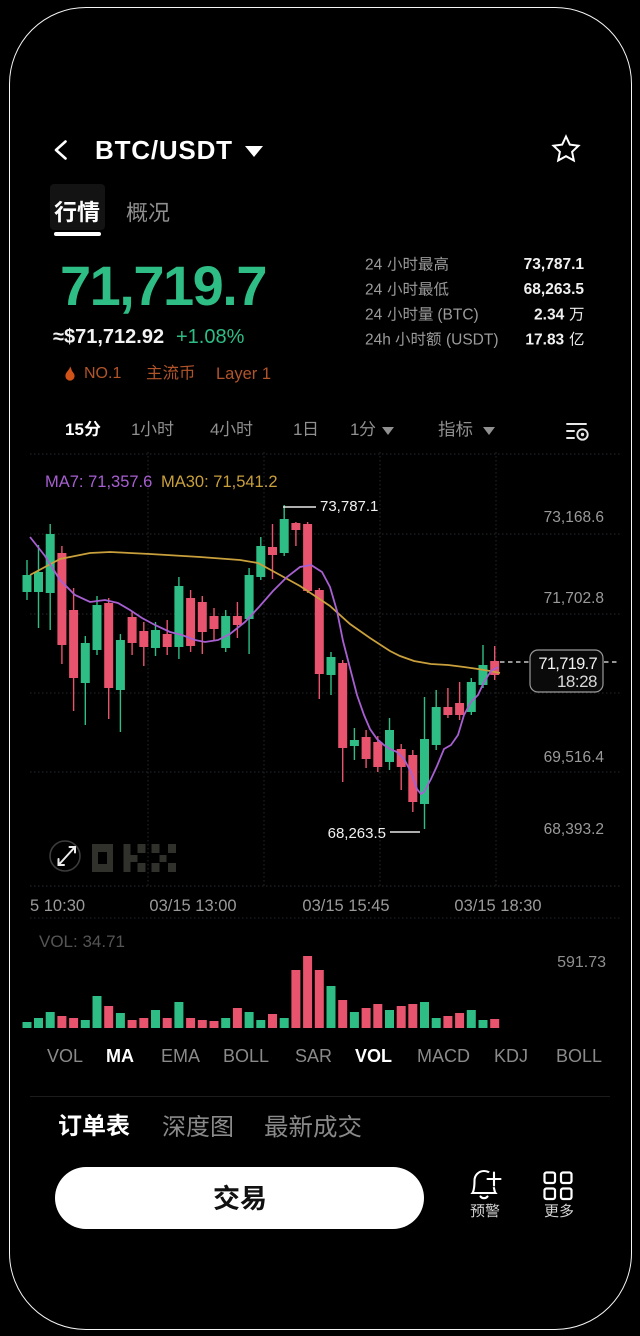 This screenshot has height=1336, width=640. What do you see at coordinates (567, 664) in the screenshot?
I see `svg-text: 71,719.7` at bounding box center [567, 664].